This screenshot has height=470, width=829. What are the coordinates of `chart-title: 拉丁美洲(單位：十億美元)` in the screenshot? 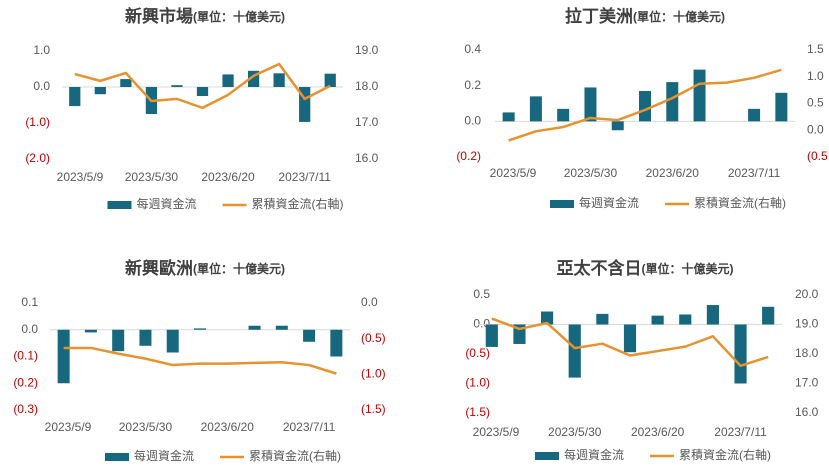 It's located at (645, 16).